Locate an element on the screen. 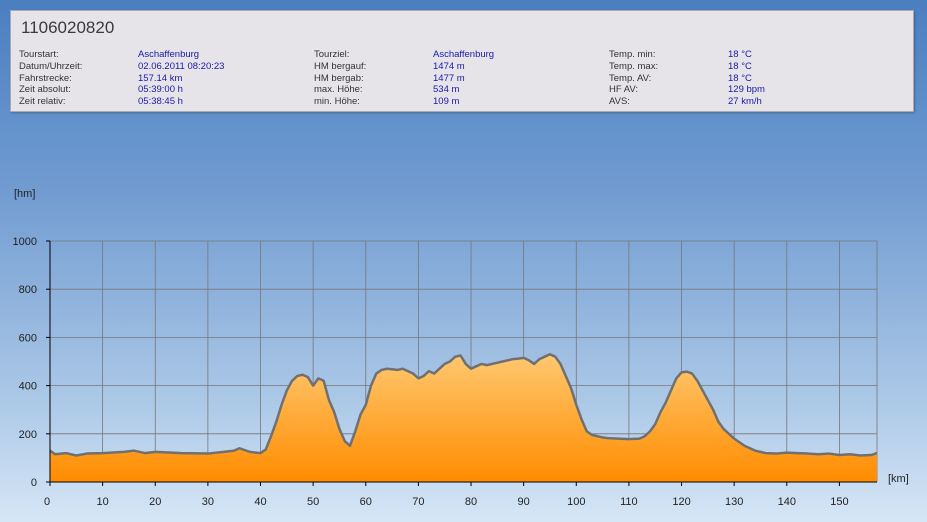 Image resolution: width=927 pixels, height=522 pixels. trip-title: 1106020820 is located at coordinates (68, 27).